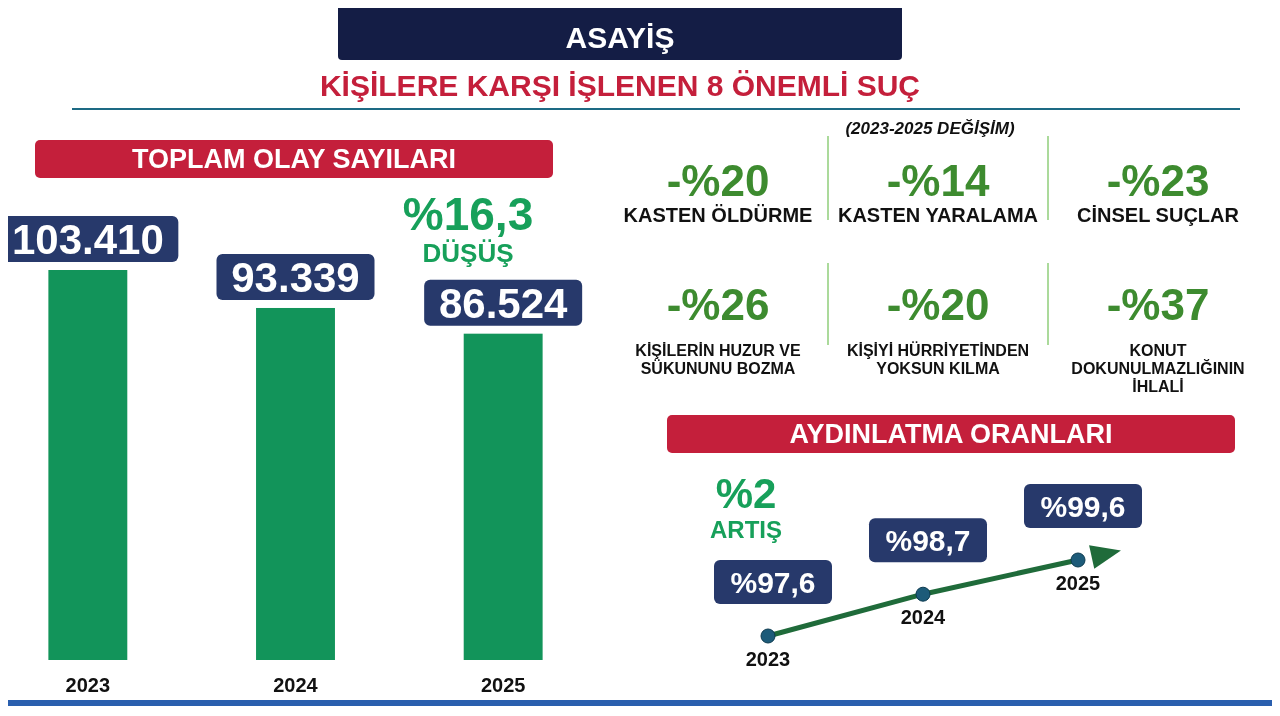 This screenshot has width=1280, height=716. What do you see at coordinates (1158, 180) in the screenshot?
I see `text: -%23` at bounding box center [1158, 180].